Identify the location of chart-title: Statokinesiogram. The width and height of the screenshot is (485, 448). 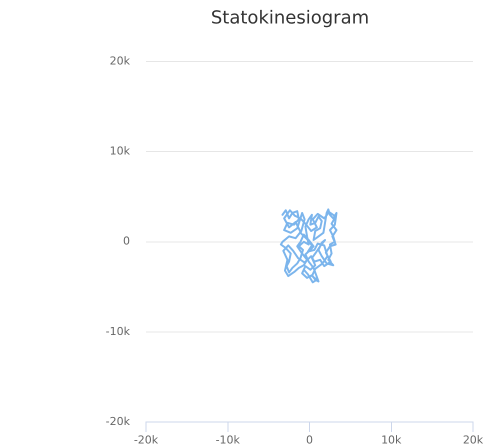
(290, 17).